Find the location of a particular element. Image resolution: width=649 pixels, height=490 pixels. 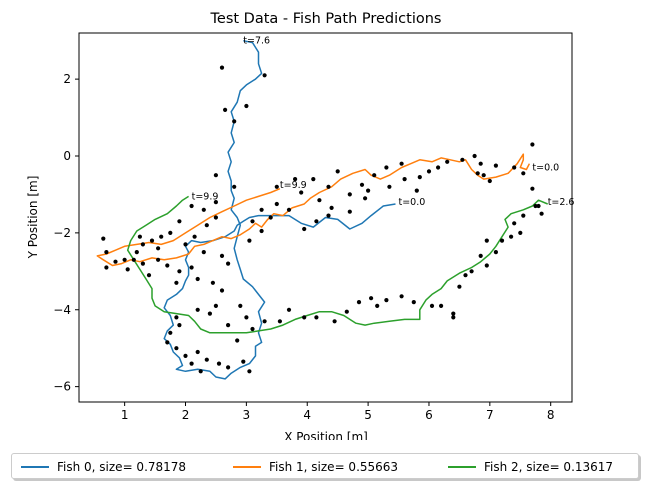

annotation-label: t=0.0 is located at coordinates (545, 168).